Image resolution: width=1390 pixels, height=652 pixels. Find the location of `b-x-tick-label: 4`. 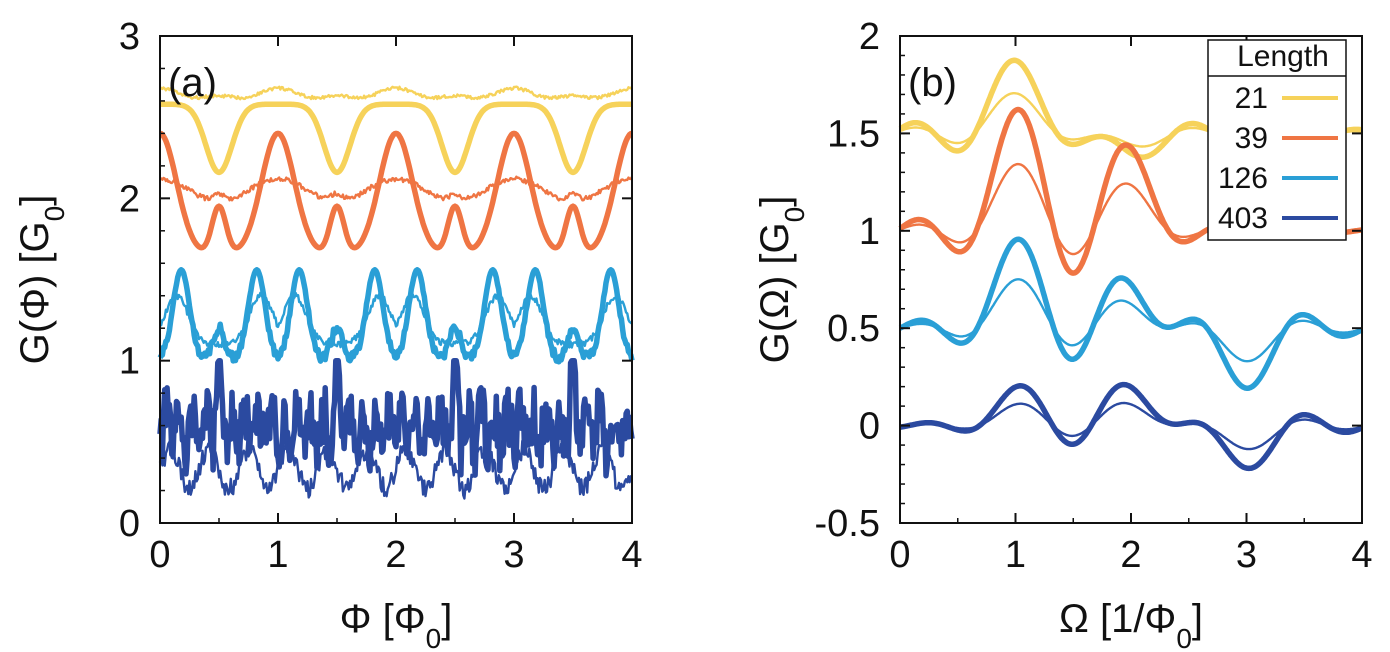

b-x-tick-label: 4 is located at coordinates (1361, 555).